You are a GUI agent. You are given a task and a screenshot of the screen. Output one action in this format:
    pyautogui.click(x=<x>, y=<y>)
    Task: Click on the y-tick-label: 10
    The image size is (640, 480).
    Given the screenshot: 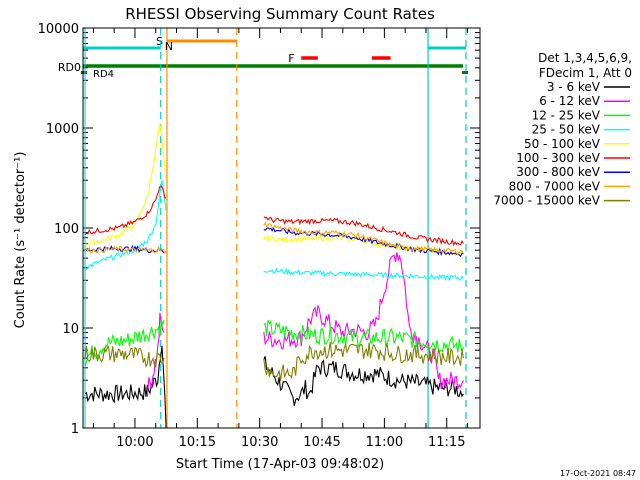 What is the action you would take?
    pyautogui.click(x=70, y=329)
    